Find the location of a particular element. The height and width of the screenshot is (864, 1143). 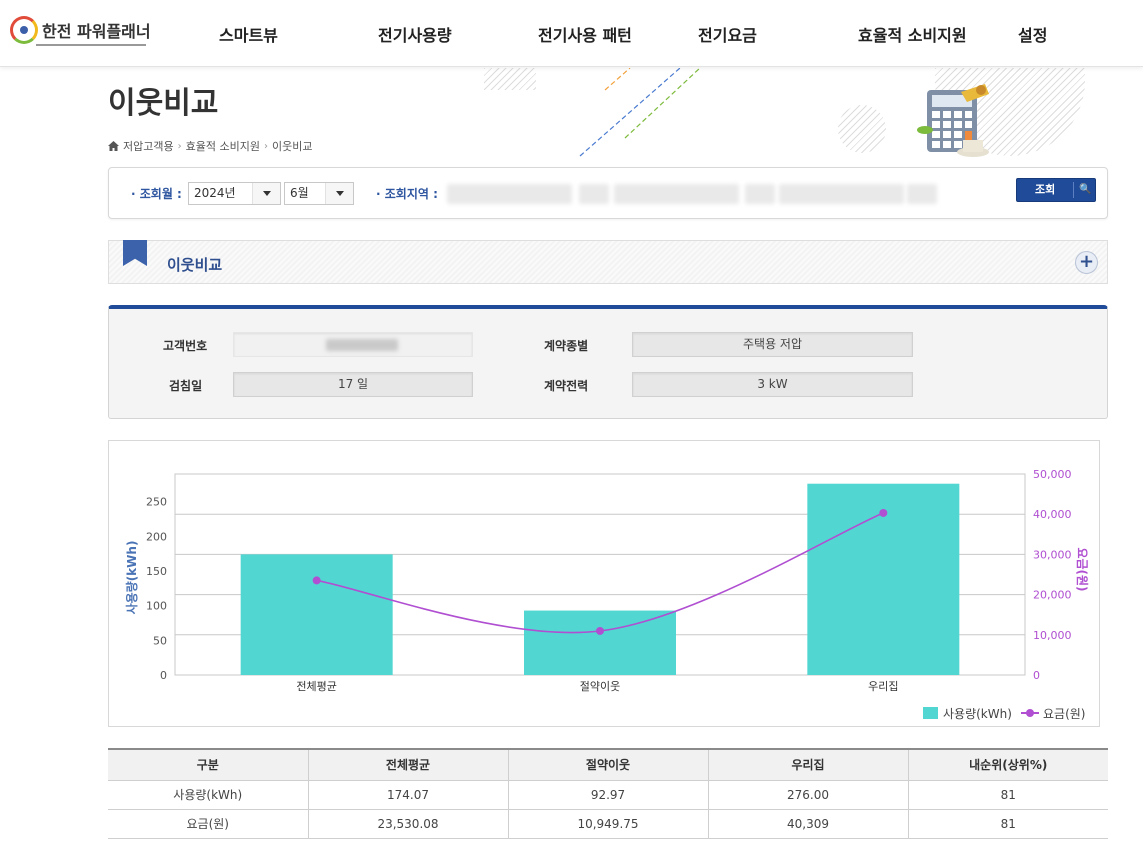

nav-usage: 전기사용량 is located at coordinates (415, 35).